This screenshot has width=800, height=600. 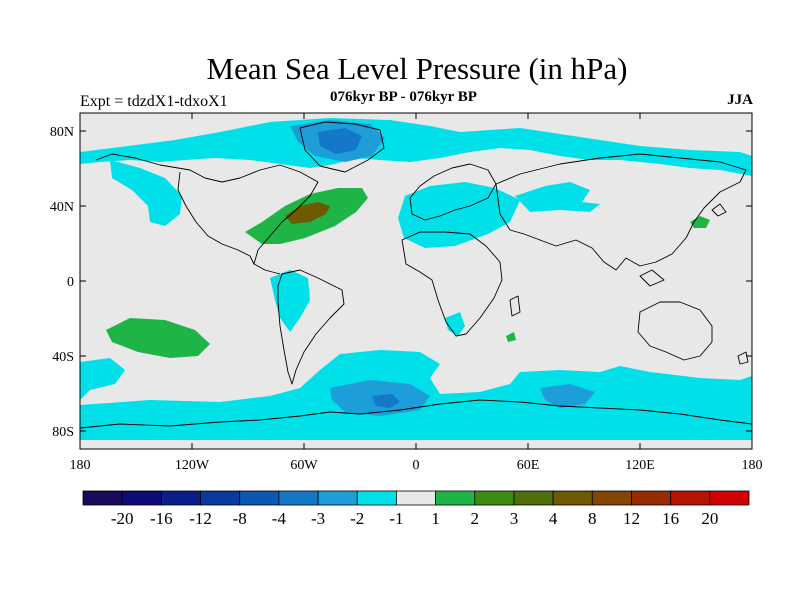 I want to click on eurasia-low, so click(x=459, y=215).